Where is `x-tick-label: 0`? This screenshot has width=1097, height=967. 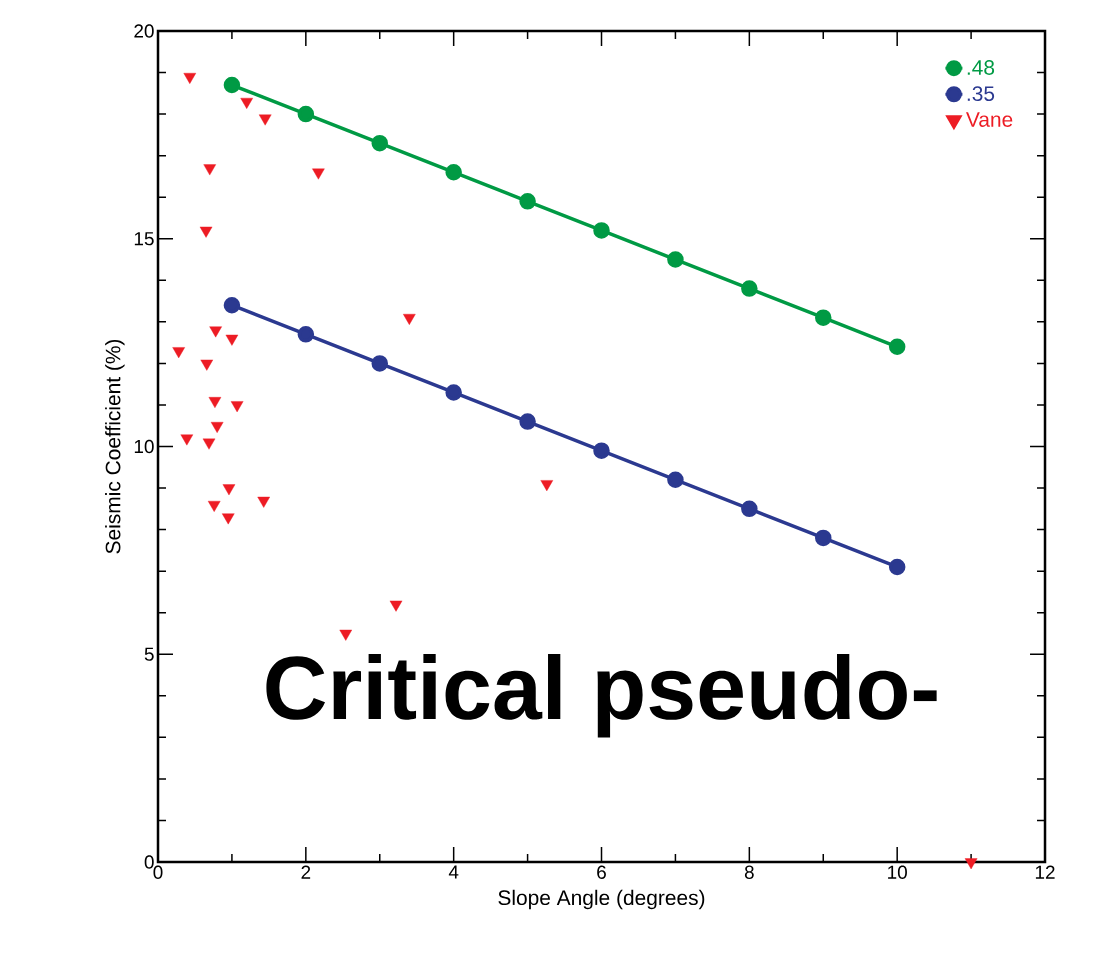
x-tick-label: 0 is located at coordinates (158, 872).